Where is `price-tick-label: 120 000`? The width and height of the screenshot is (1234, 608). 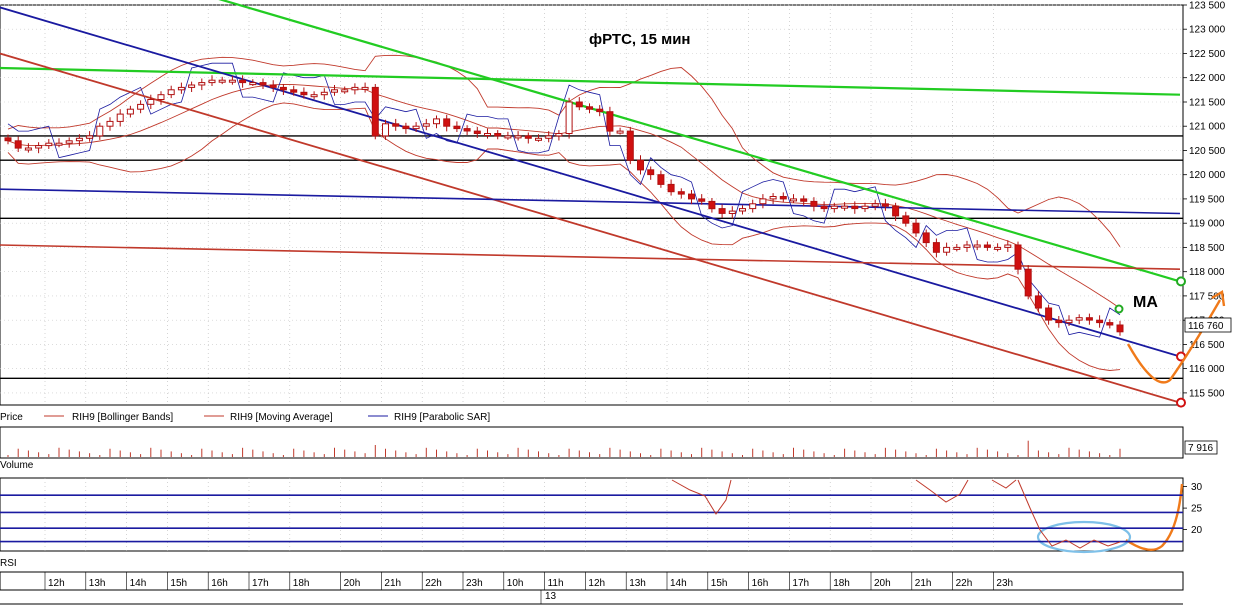 price-tick-label: 120 000 is located at coordinates (1207, 175).